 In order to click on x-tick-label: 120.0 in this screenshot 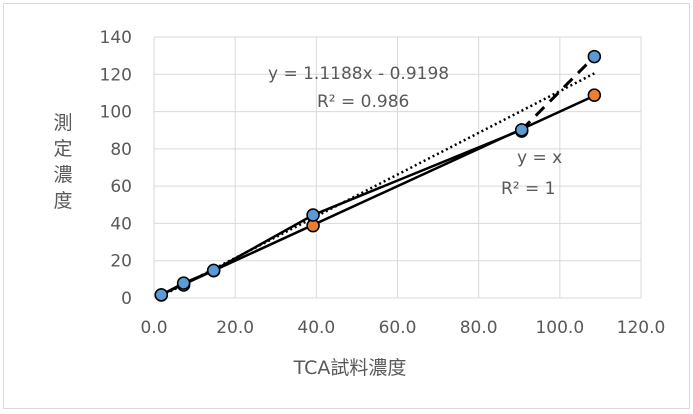, I will do `click(641, 328)`.